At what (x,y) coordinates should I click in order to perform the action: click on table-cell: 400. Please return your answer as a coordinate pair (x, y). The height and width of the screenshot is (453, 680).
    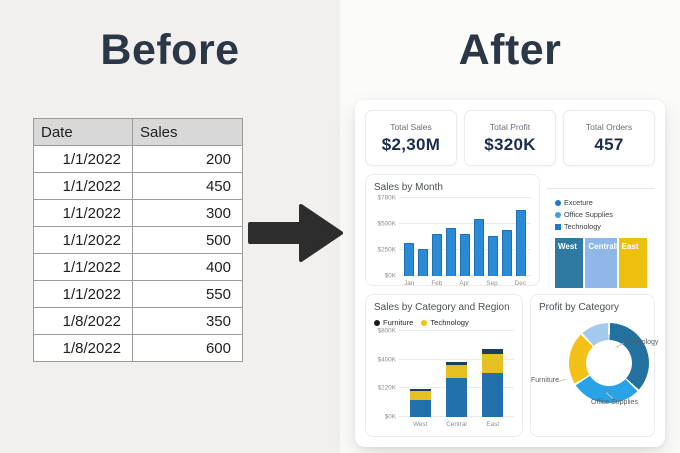
    Looking at the image, I should click on (187, 267).